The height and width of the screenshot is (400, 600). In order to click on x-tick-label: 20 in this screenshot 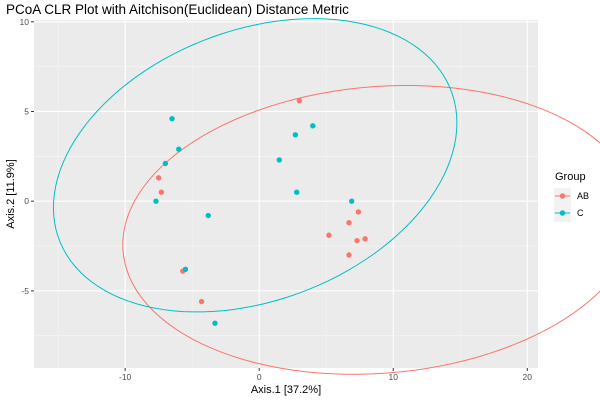, I will do `click(528, 377)`.